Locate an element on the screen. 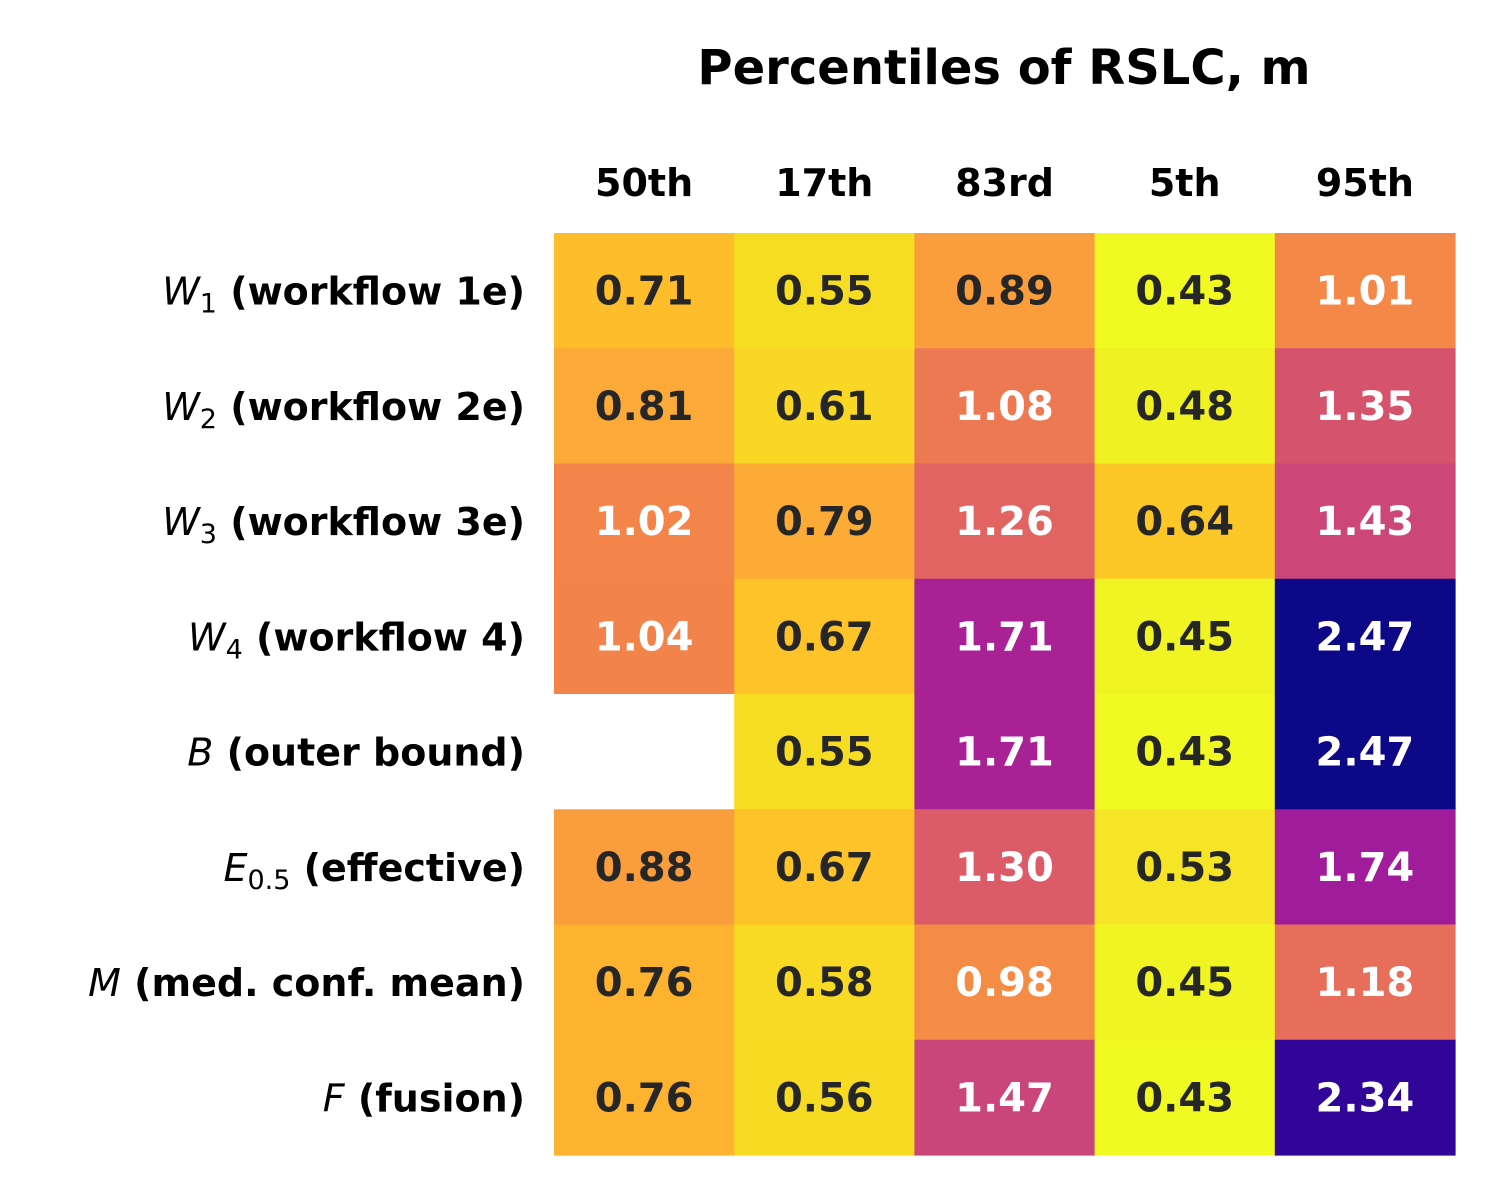 Image resolution: width=1500 pixels, height=1200 pixels. cell-value-label: 1.43 is located at coordinates (1365, 522).